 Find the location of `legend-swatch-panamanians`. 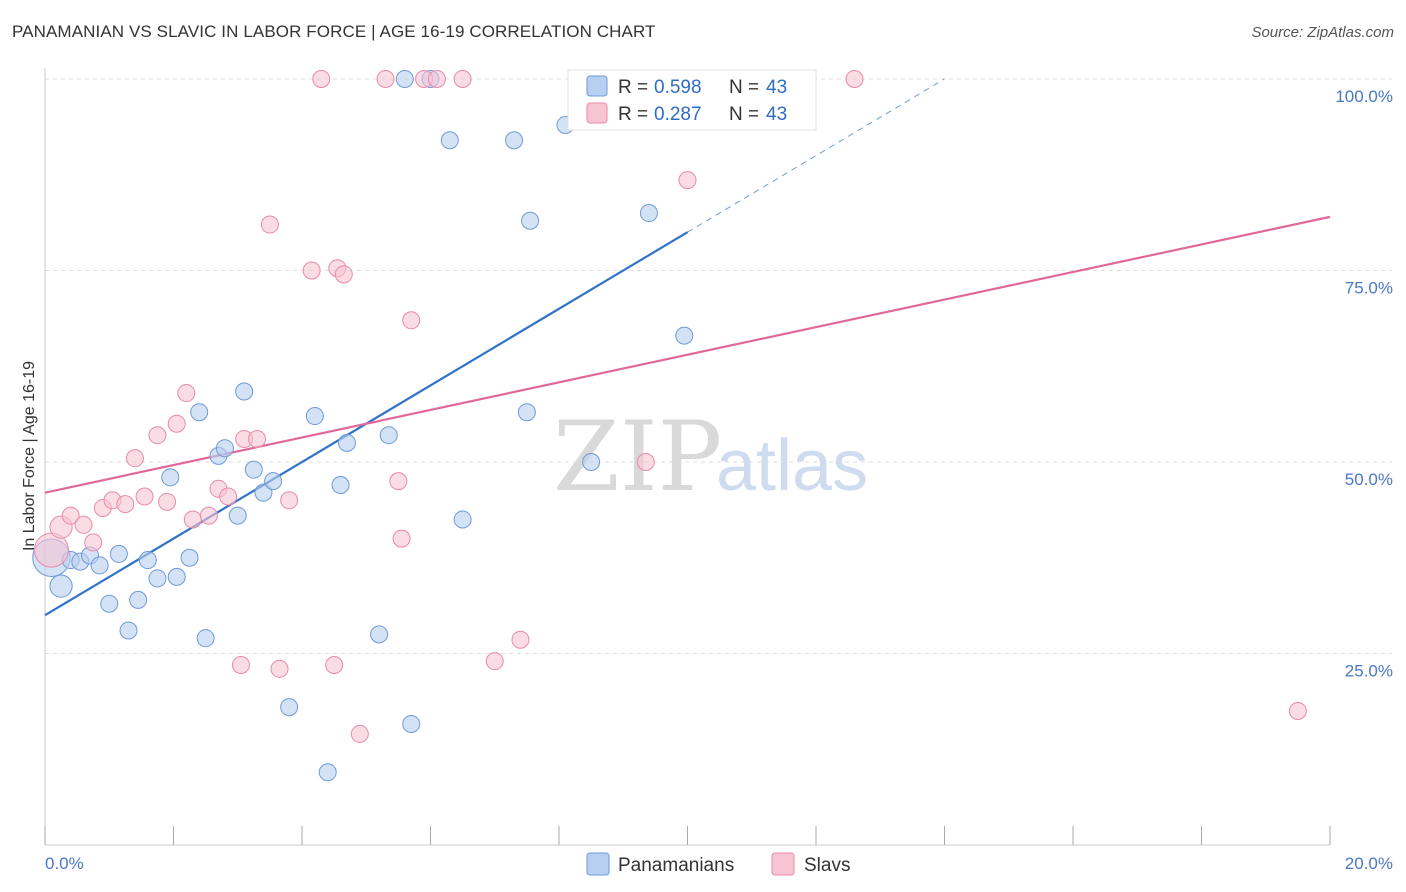

legend-swatch-panamanians is located at coordinates (597, 86).